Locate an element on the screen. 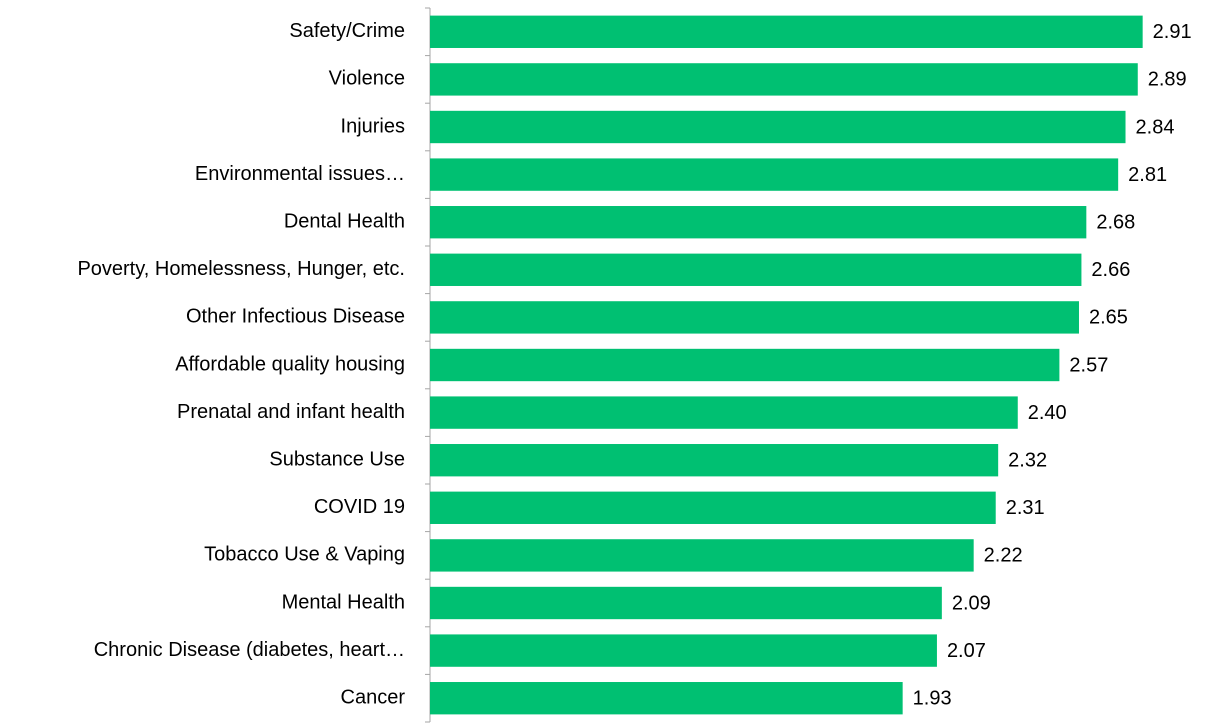  data-label: 2.32 is located at coordinates (1027, 460).